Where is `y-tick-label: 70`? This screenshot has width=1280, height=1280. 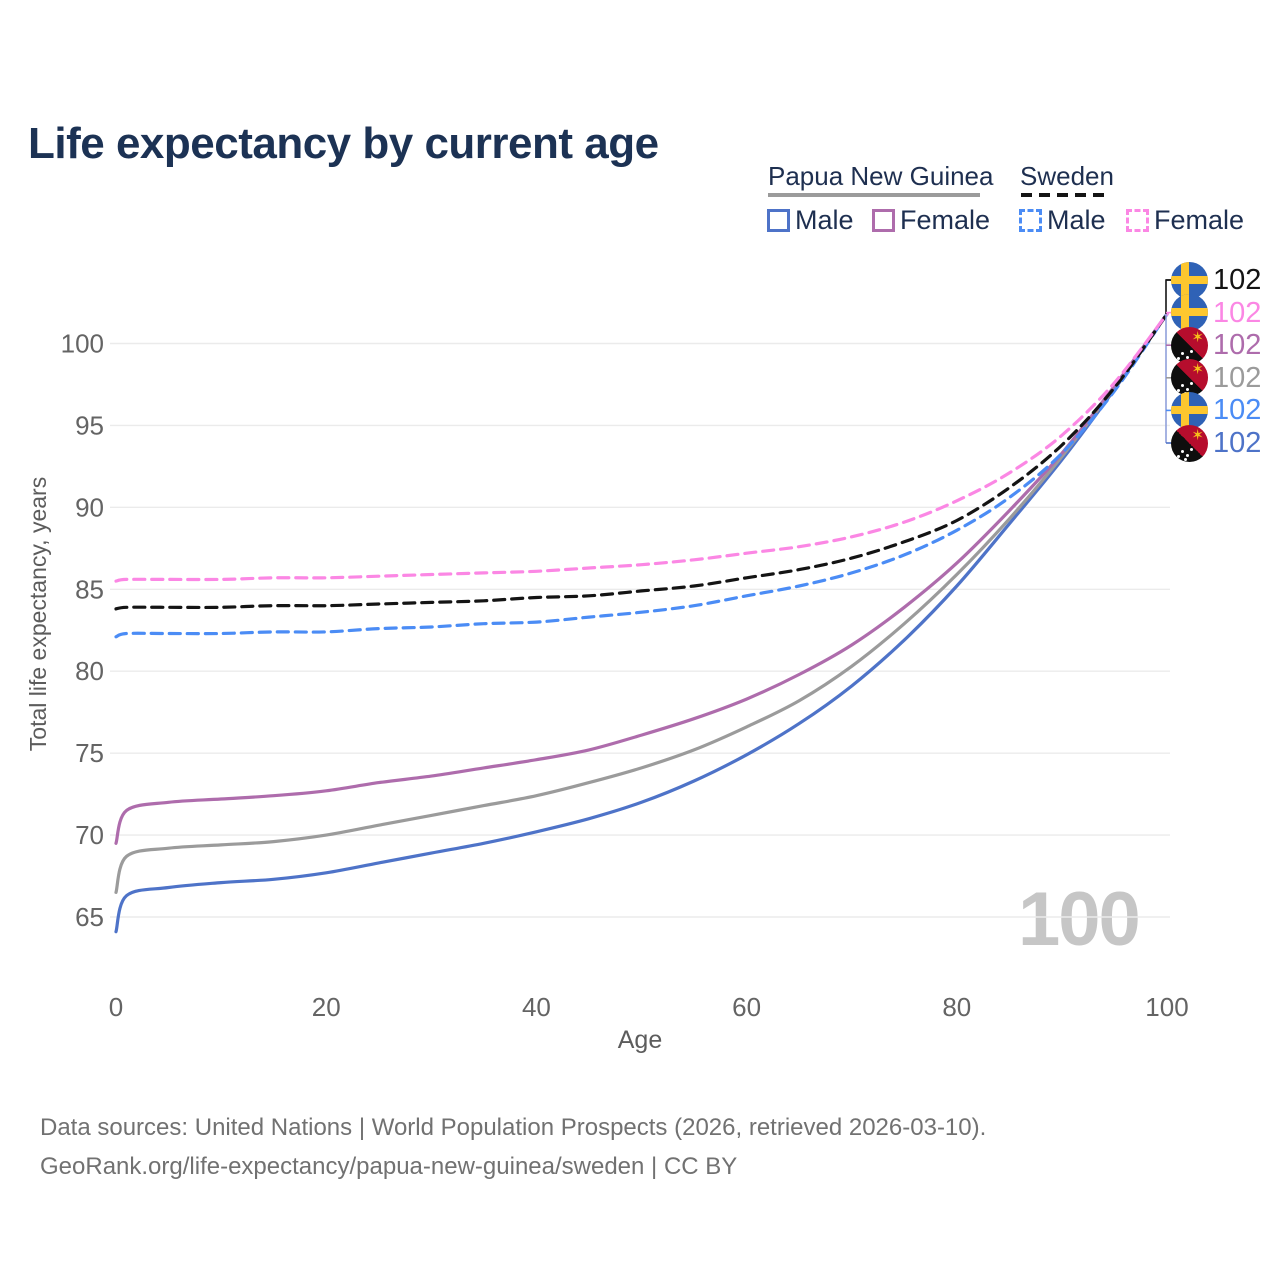 y-tick-label: 70 is located at coordinates (89, 835).